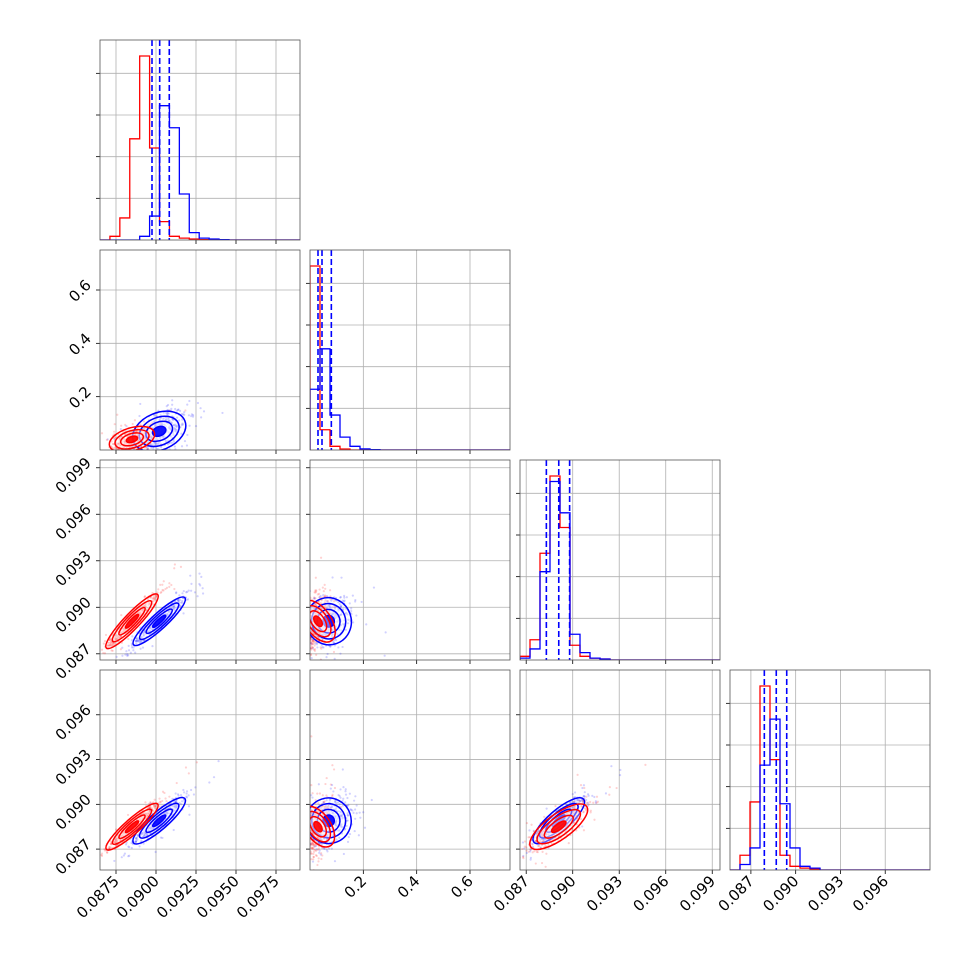  I want to click on panel-border, so click(830, 770).